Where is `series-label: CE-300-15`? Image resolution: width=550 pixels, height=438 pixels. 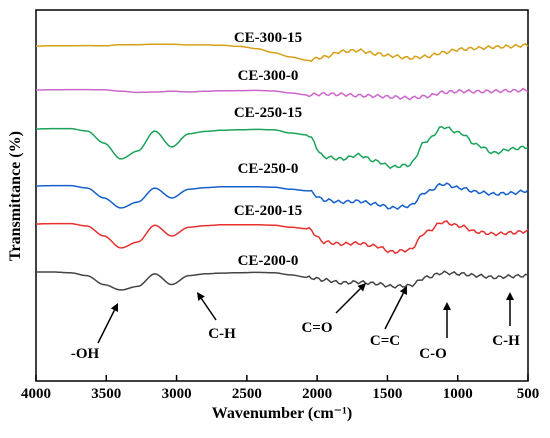 series-label: CE-300-15 is located at coordinates (268, 38).